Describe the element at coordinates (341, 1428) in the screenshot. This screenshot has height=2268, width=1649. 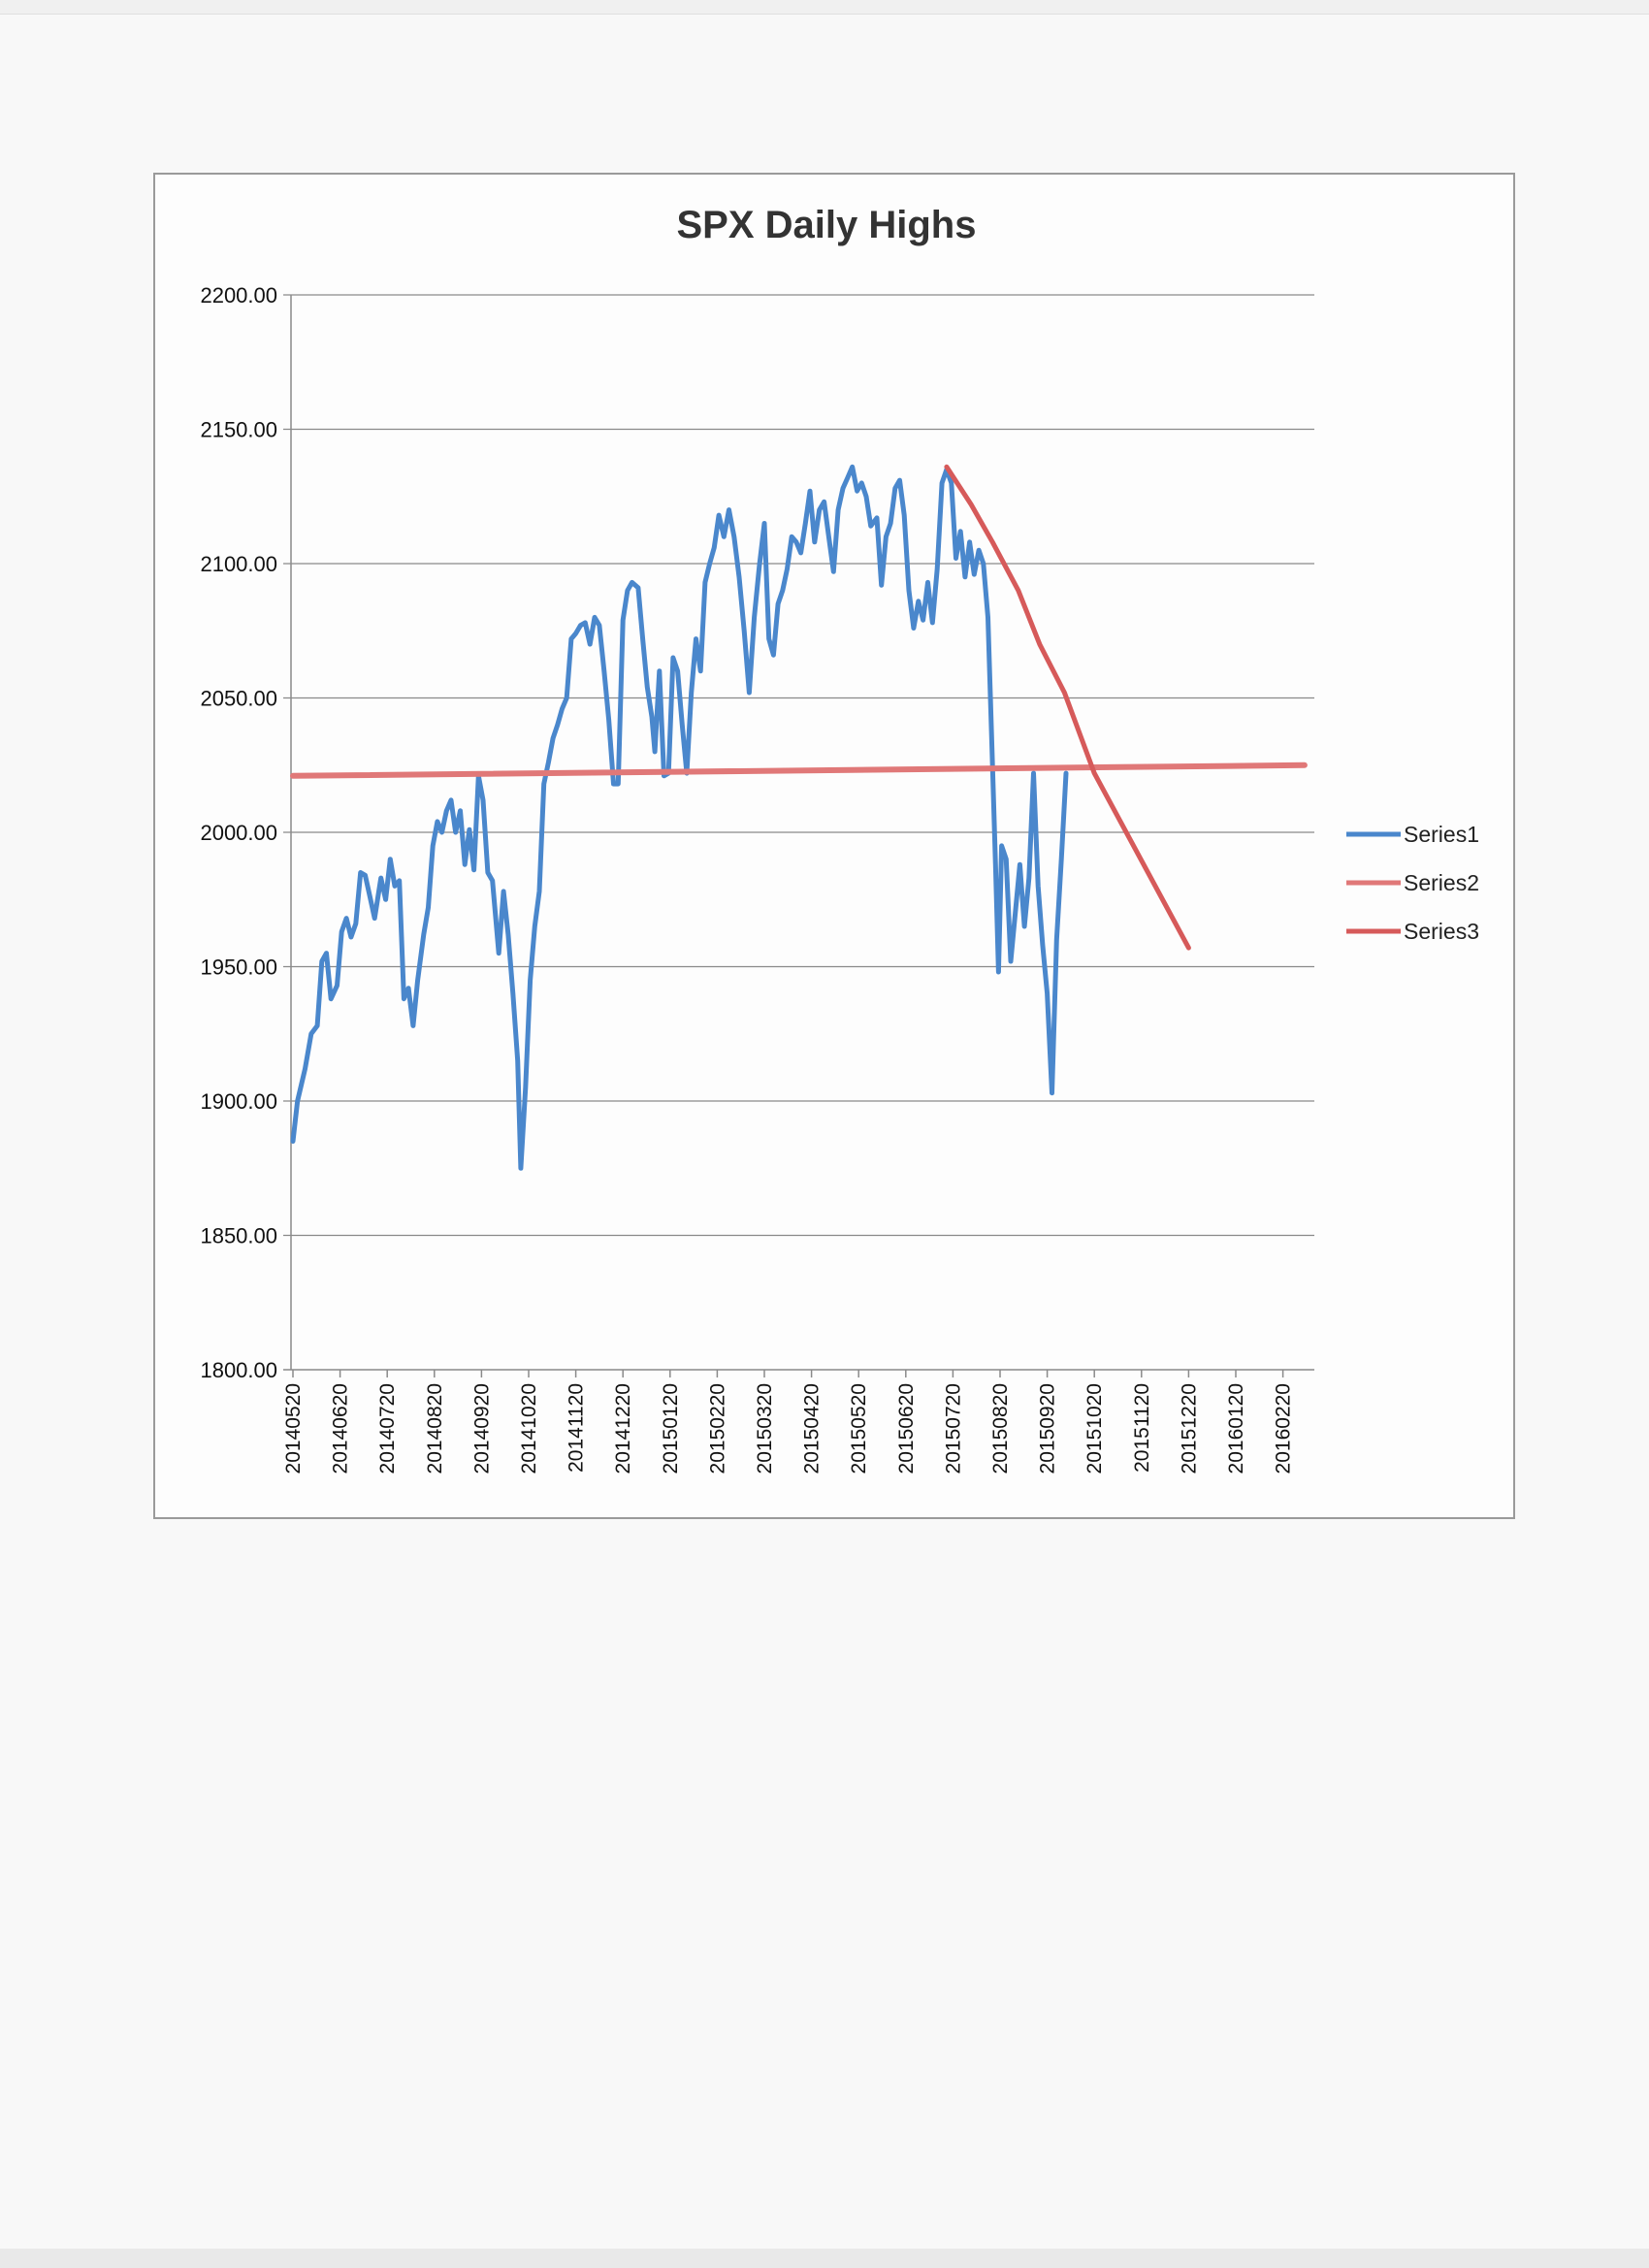
I see `x-tick-label: 20140620` at that location.